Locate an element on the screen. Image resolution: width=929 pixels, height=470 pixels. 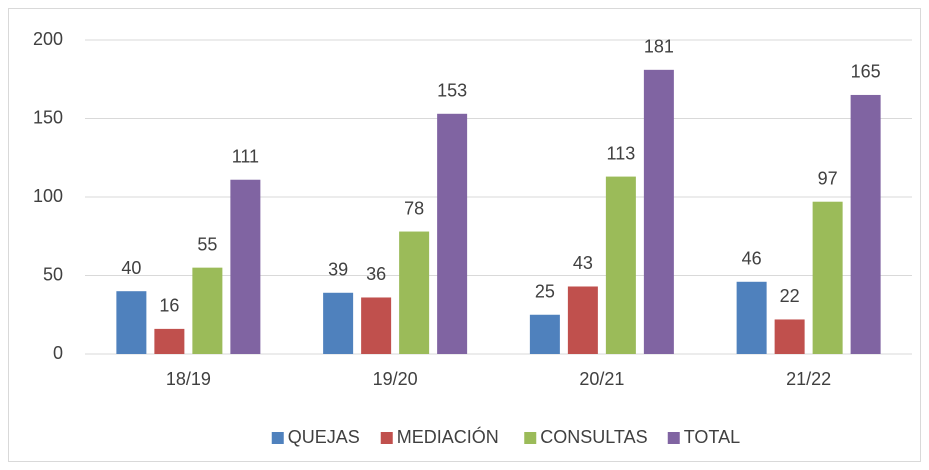
y-tick-label: 0 is located at coordinates (58, 353).